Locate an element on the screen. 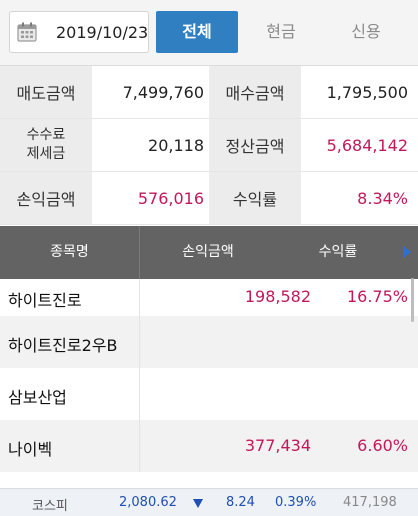 This screenshot has width=418, height=516. ticker-volume: 417,198 is located at coordinates (370, 502).